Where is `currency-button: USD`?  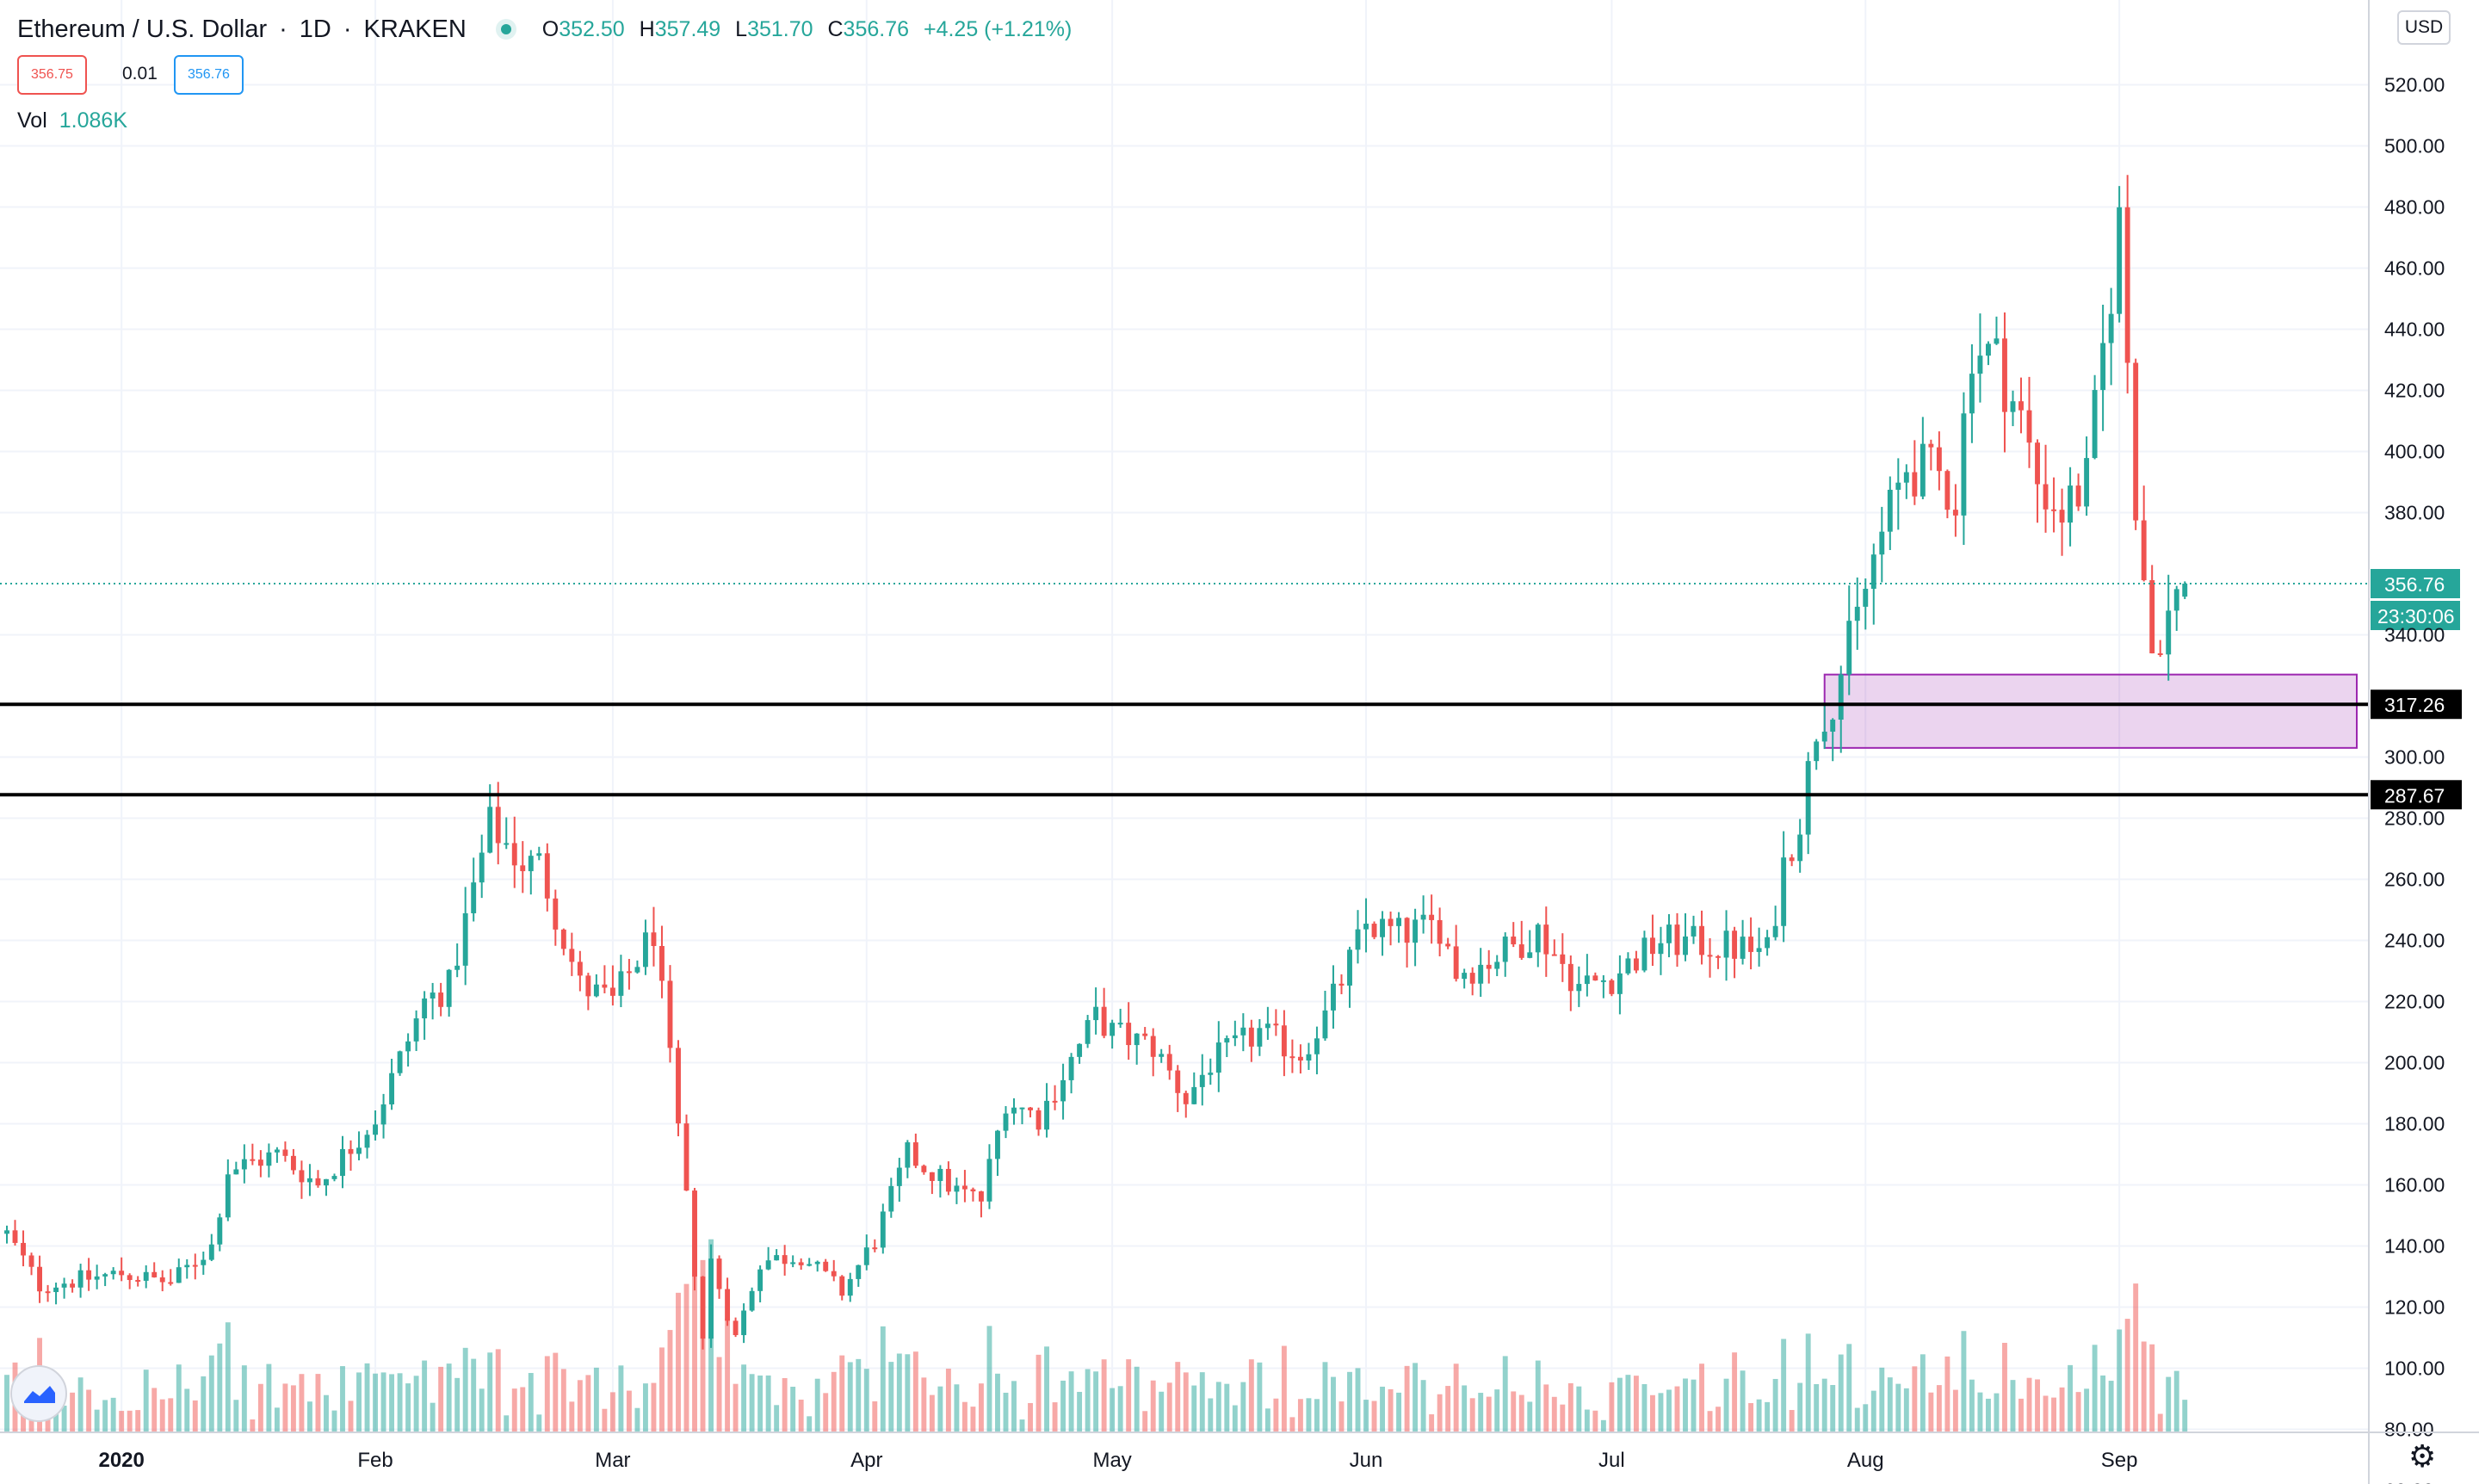 currency-button: USD is located at coordinates (2424, 27).